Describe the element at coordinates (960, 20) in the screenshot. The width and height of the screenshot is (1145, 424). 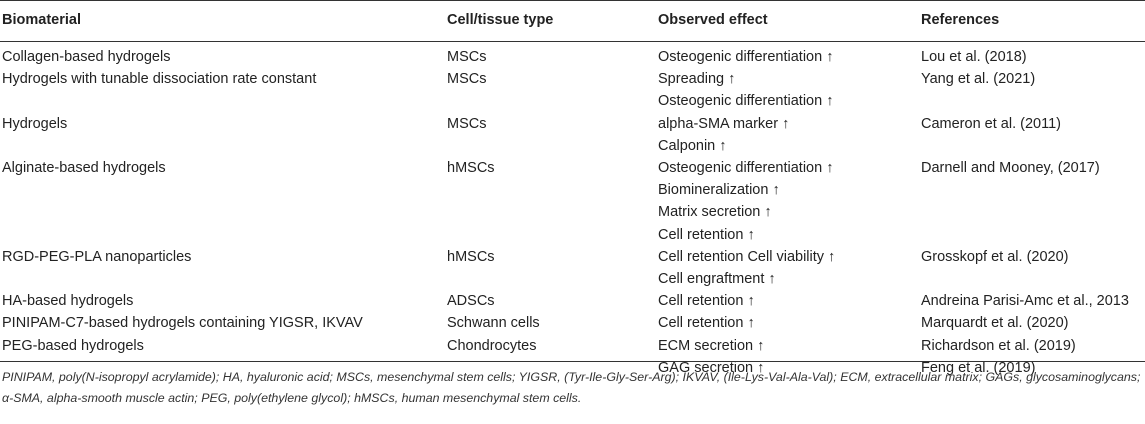
I see `header-references: References` at that location.